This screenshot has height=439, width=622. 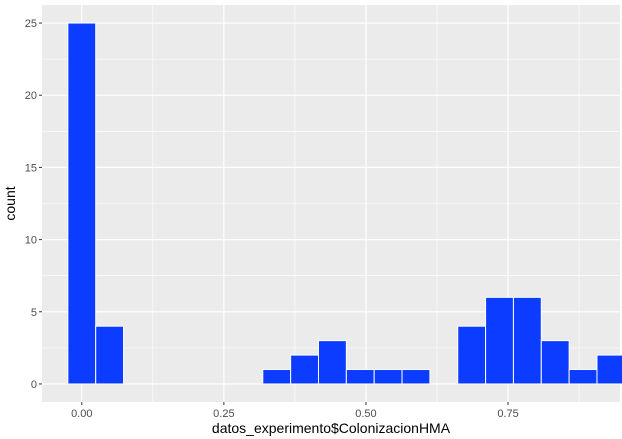 What do you see at coordinates (365, 414) in the screenshot?
I see `x-tick-label: 0.50` at bounding box center [365, 414].